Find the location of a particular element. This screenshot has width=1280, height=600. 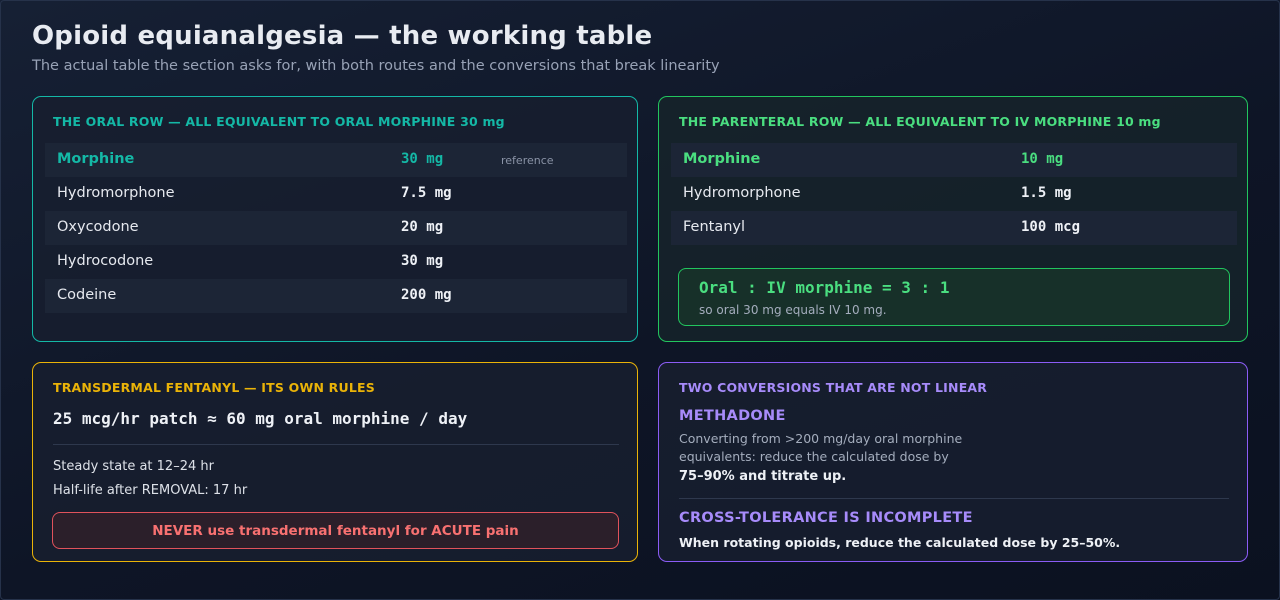

table-row: Codeine 200 mg is located at coordinates (336, 296).